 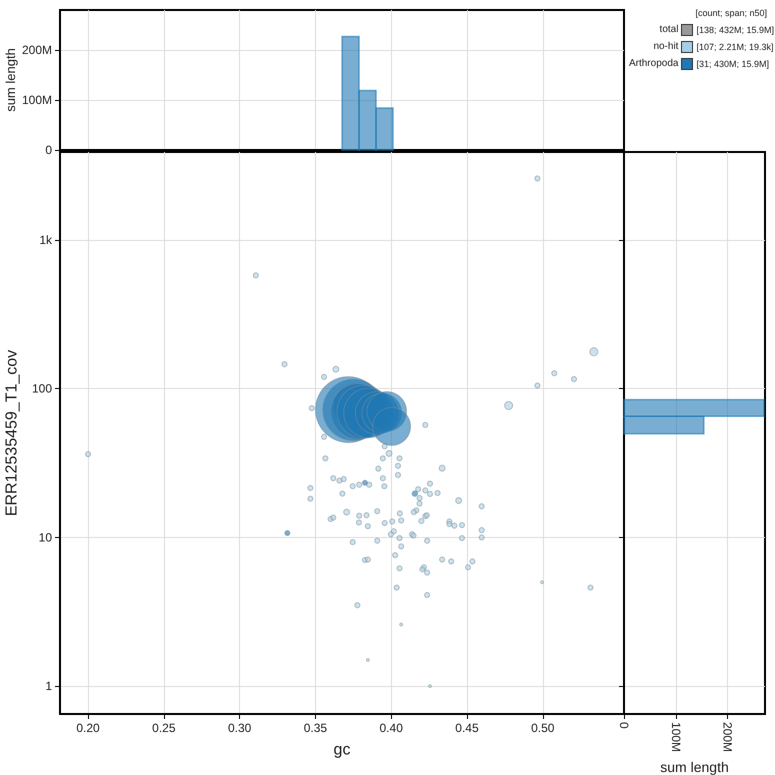 I want to click on x-tick-label: 200M, so click(x=727, y=737).